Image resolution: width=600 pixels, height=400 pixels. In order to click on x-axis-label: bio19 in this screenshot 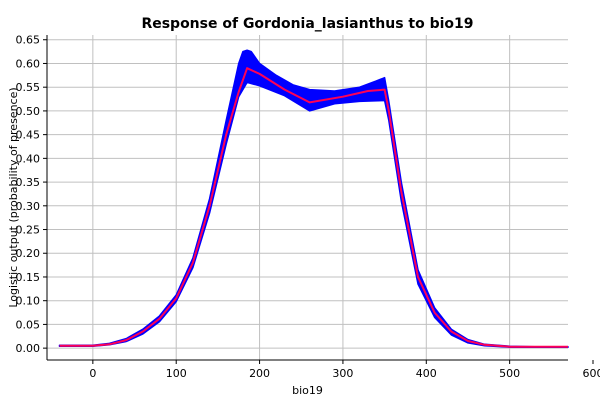, I will do `click(307, 390)`.